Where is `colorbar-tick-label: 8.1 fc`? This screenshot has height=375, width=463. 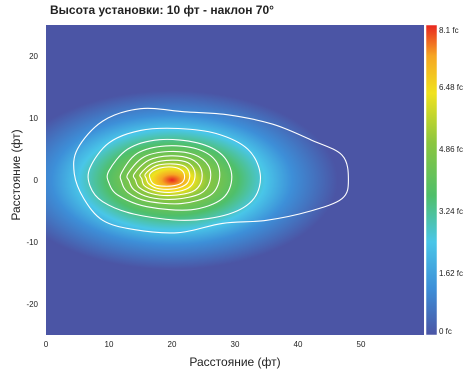
colorbar-tick-label: 8.1 fc is located at coordinates (449, 30).